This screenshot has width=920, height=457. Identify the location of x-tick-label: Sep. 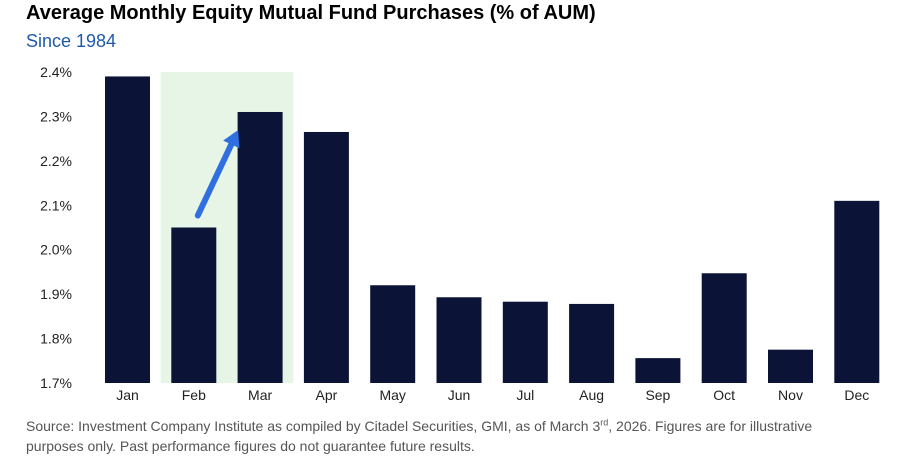
(657, 395).